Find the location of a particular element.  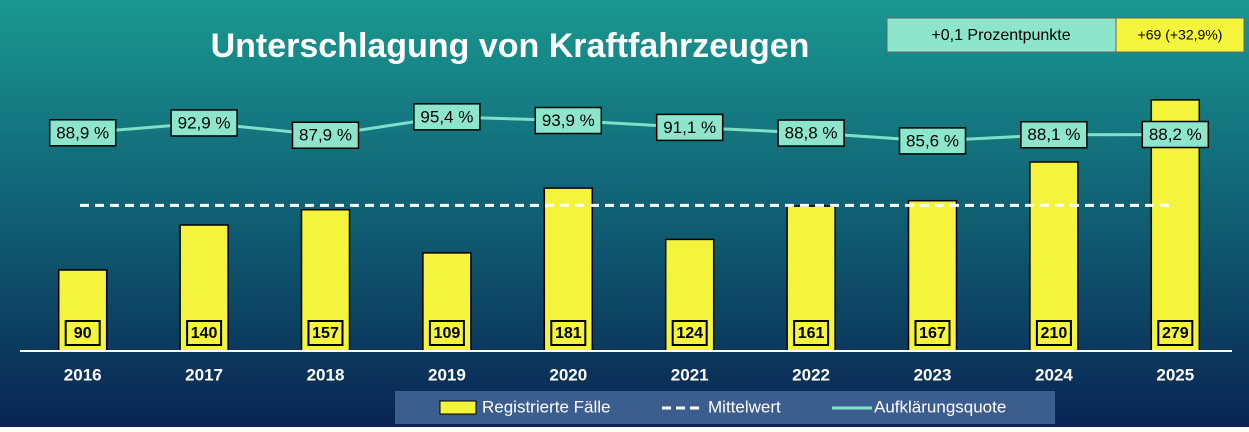

annotation: +0,1 Prozentpunkte is located at coordinates (1000, 35).